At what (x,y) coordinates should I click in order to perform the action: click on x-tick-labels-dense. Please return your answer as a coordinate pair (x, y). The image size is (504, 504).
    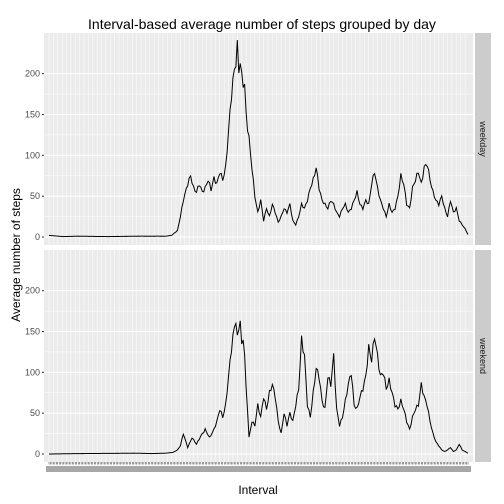
    Looking at the image, I should click on (258, 469).